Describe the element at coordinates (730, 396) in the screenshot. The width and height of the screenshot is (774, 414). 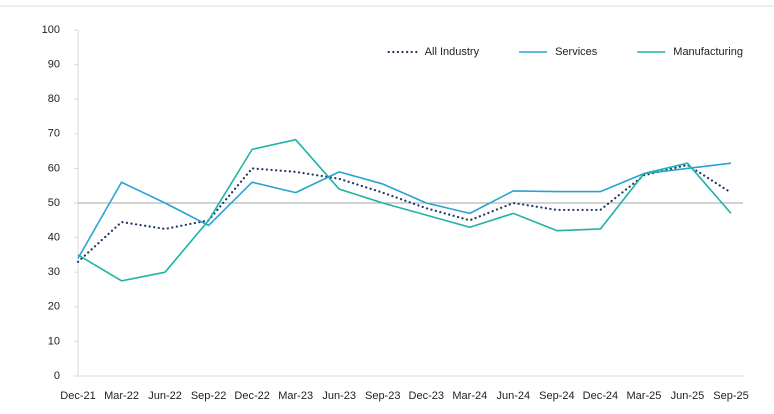
I see `x-tick-label: Sep-25` at that location.